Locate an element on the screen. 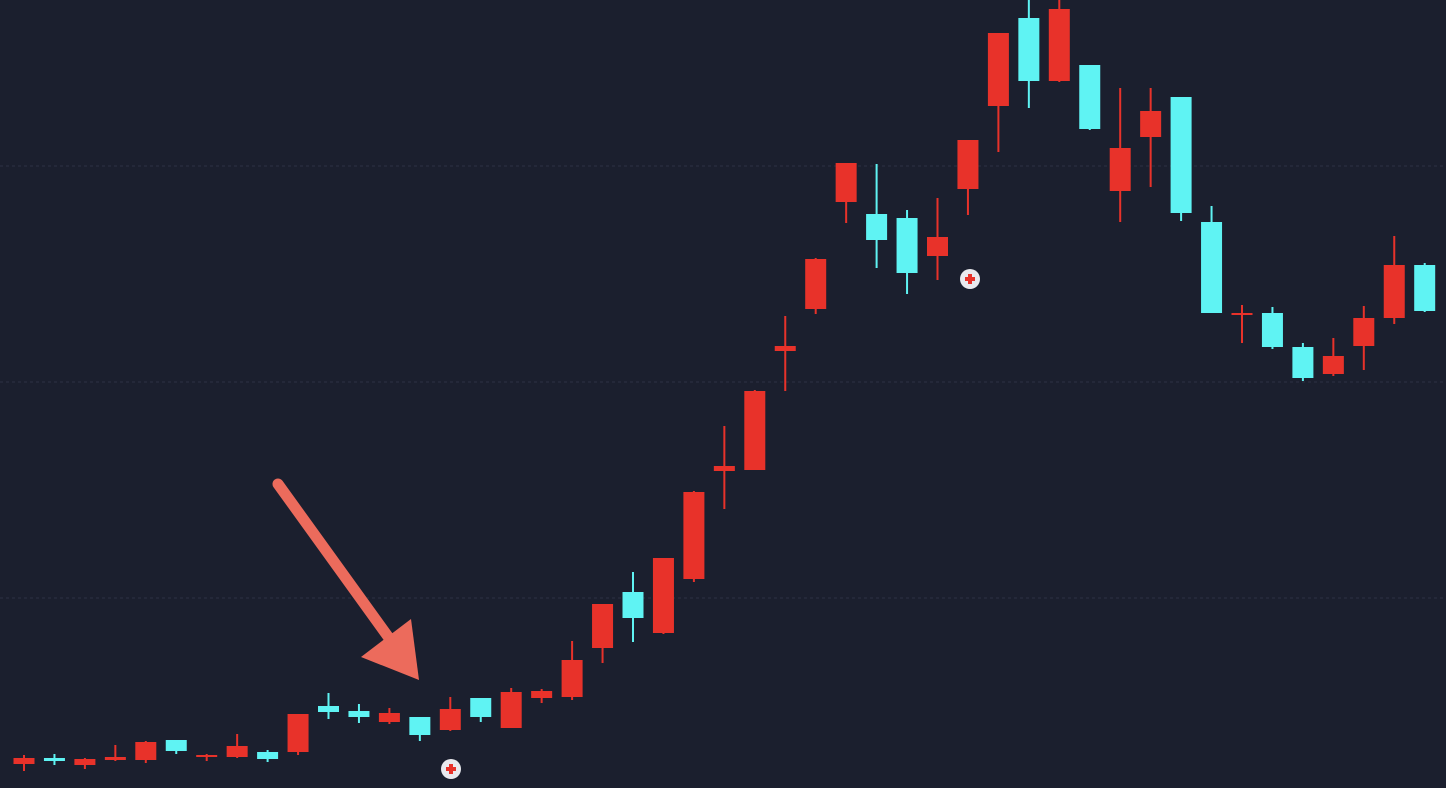 The width and height of the screenshot is (1446, 788). arrow-head is located at coordinates (390, 649).